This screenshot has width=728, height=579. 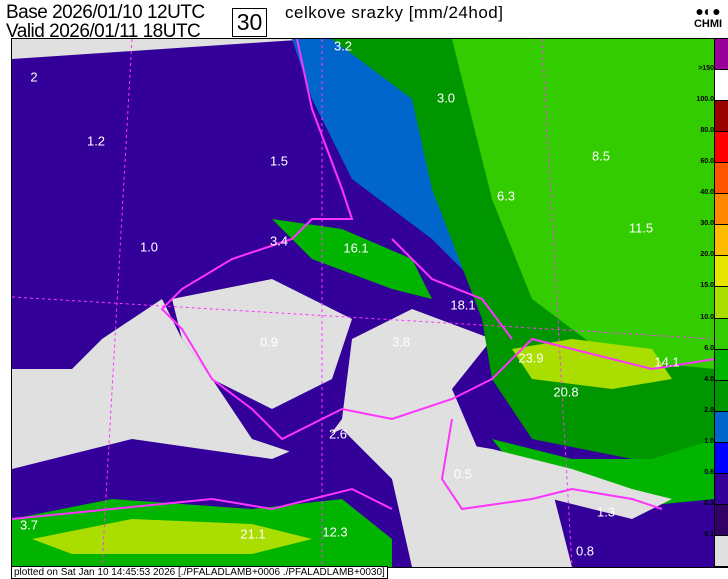 I want to click on colorbar-label: 1.0, so click(x=709, y=441).